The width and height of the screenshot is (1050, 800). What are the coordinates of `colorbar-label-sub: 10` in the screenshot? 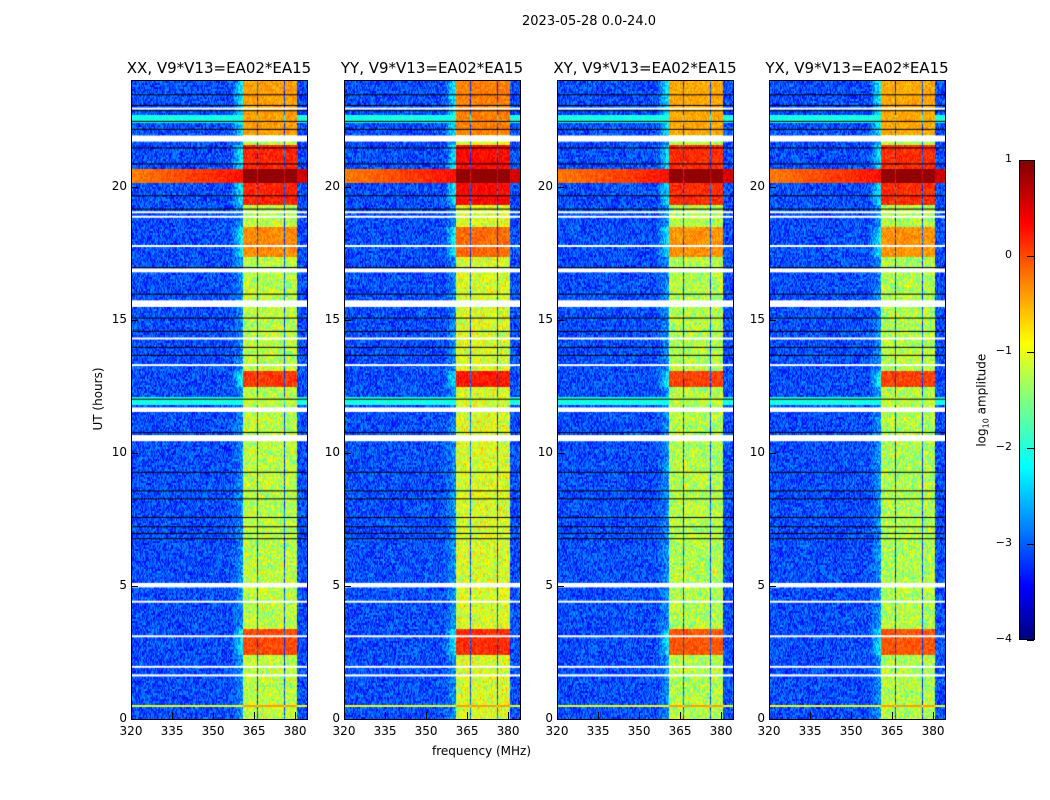 It's located at (986, 423).